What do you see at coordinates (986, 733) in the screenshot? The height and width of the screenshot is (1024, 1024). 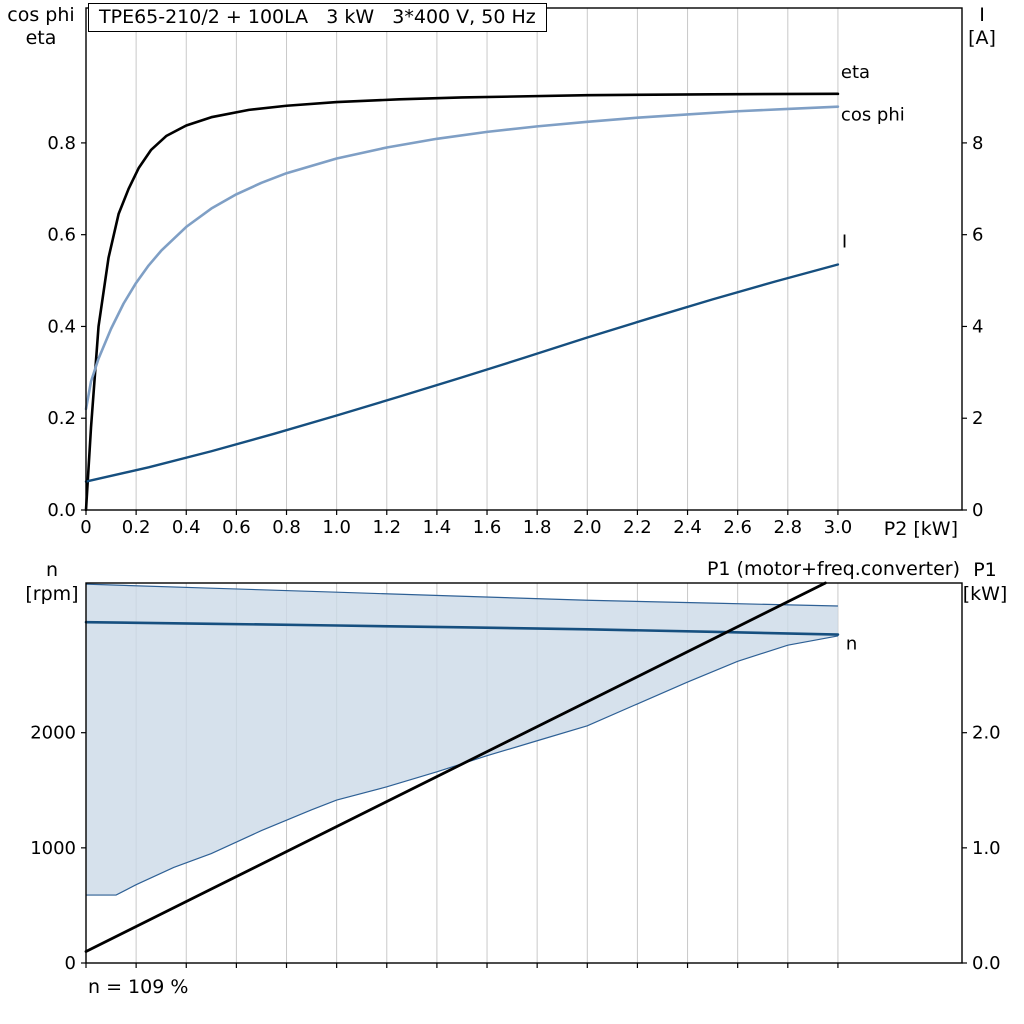 I see `right-tick-label: 2.0` at bounding box center [986, 733].